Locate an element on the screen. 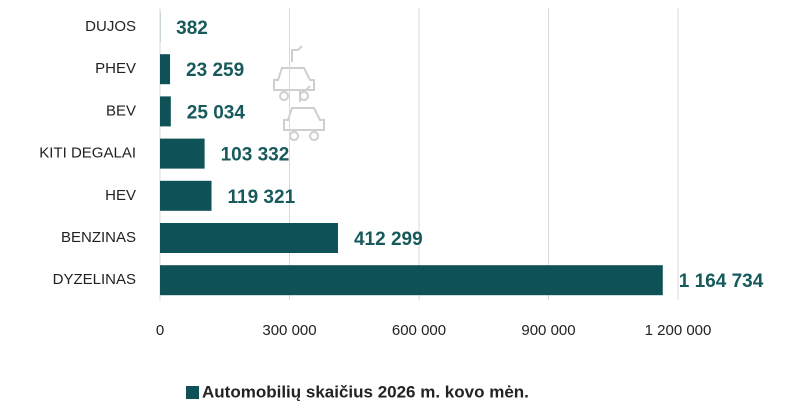 The width and height of the screenshot is (798, 407). y-tick-label: DUJOS is located at coordinates (110, 26).